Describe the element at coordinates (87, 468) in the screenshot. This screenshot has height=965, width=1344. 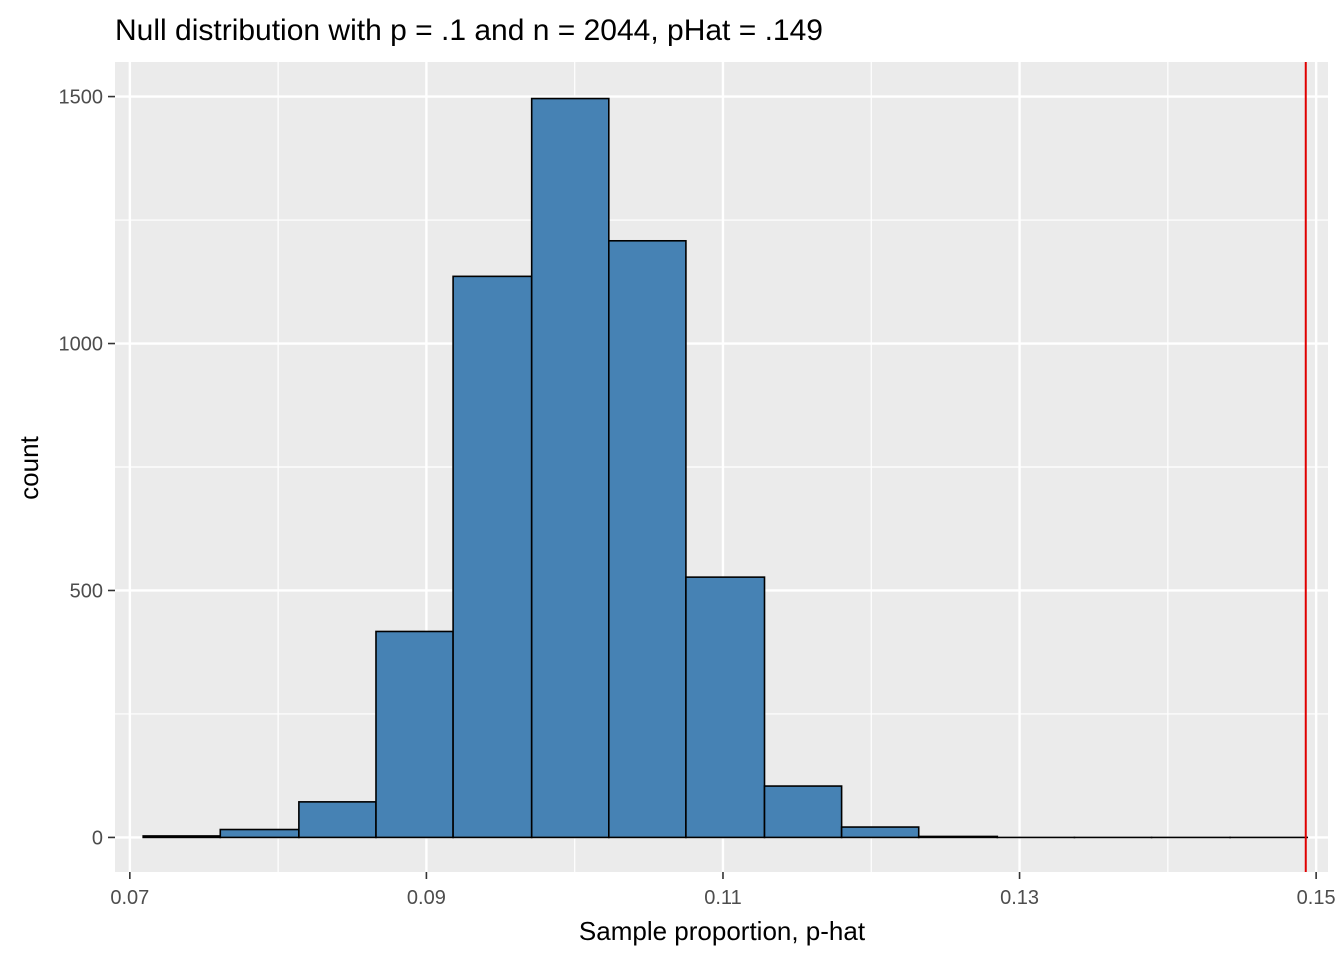
I see `y-axis: 0 500 1000 1500` at that location.